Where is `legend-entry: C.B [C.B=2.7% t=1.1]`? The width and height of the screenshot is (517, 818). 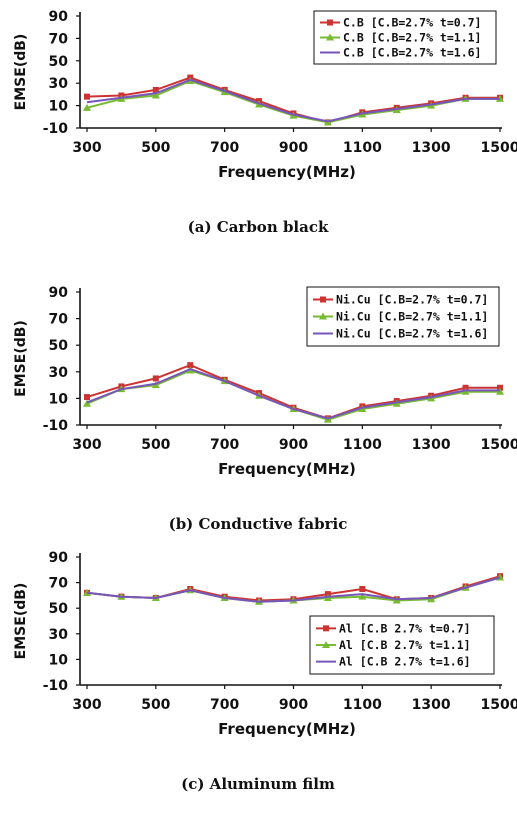 legend-entry: C.B [C.B=2.7% t=1.1] is located at coordinates (412, 38).